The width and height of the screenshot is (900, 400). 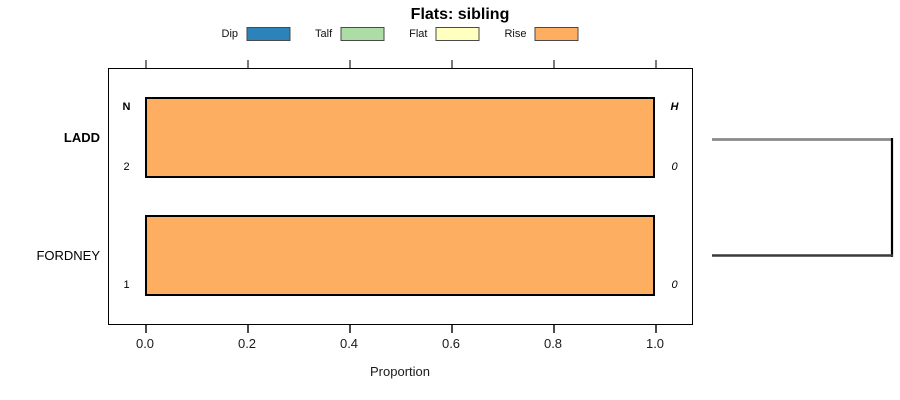 What do you see at coordinates (145, 343) in the screenshot?
I see `x-axis-tick-label: 0.0` at bounding box center [145, 343].